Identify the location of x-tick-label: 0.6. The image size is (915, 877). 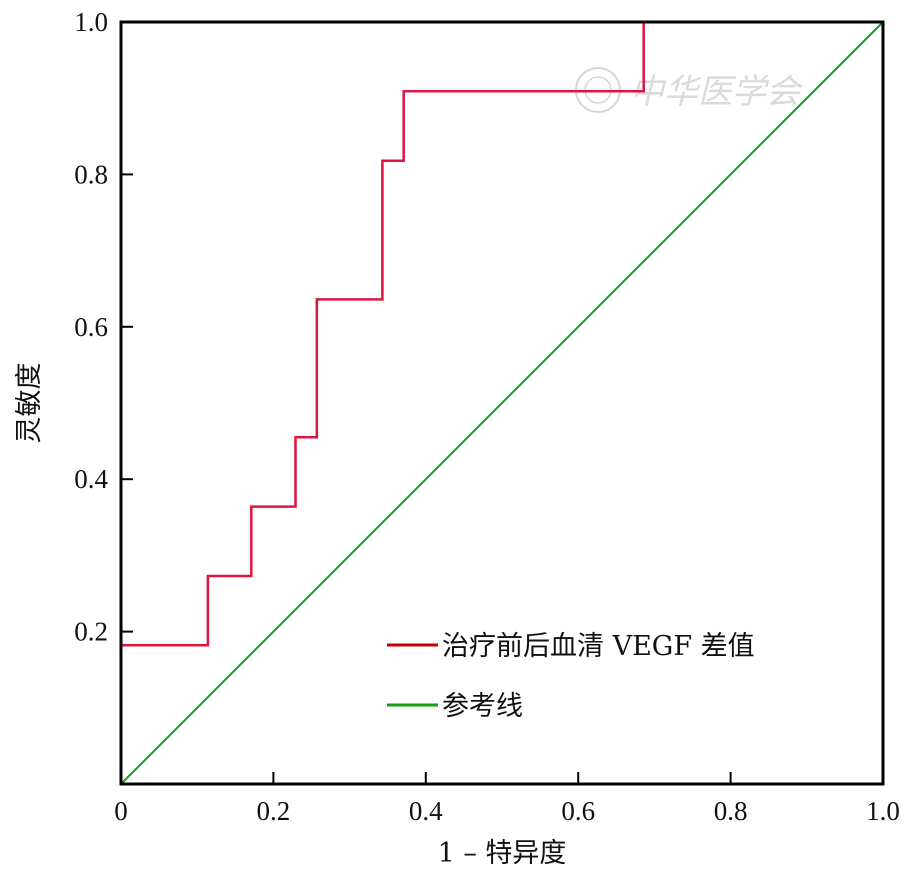
(578, 811).